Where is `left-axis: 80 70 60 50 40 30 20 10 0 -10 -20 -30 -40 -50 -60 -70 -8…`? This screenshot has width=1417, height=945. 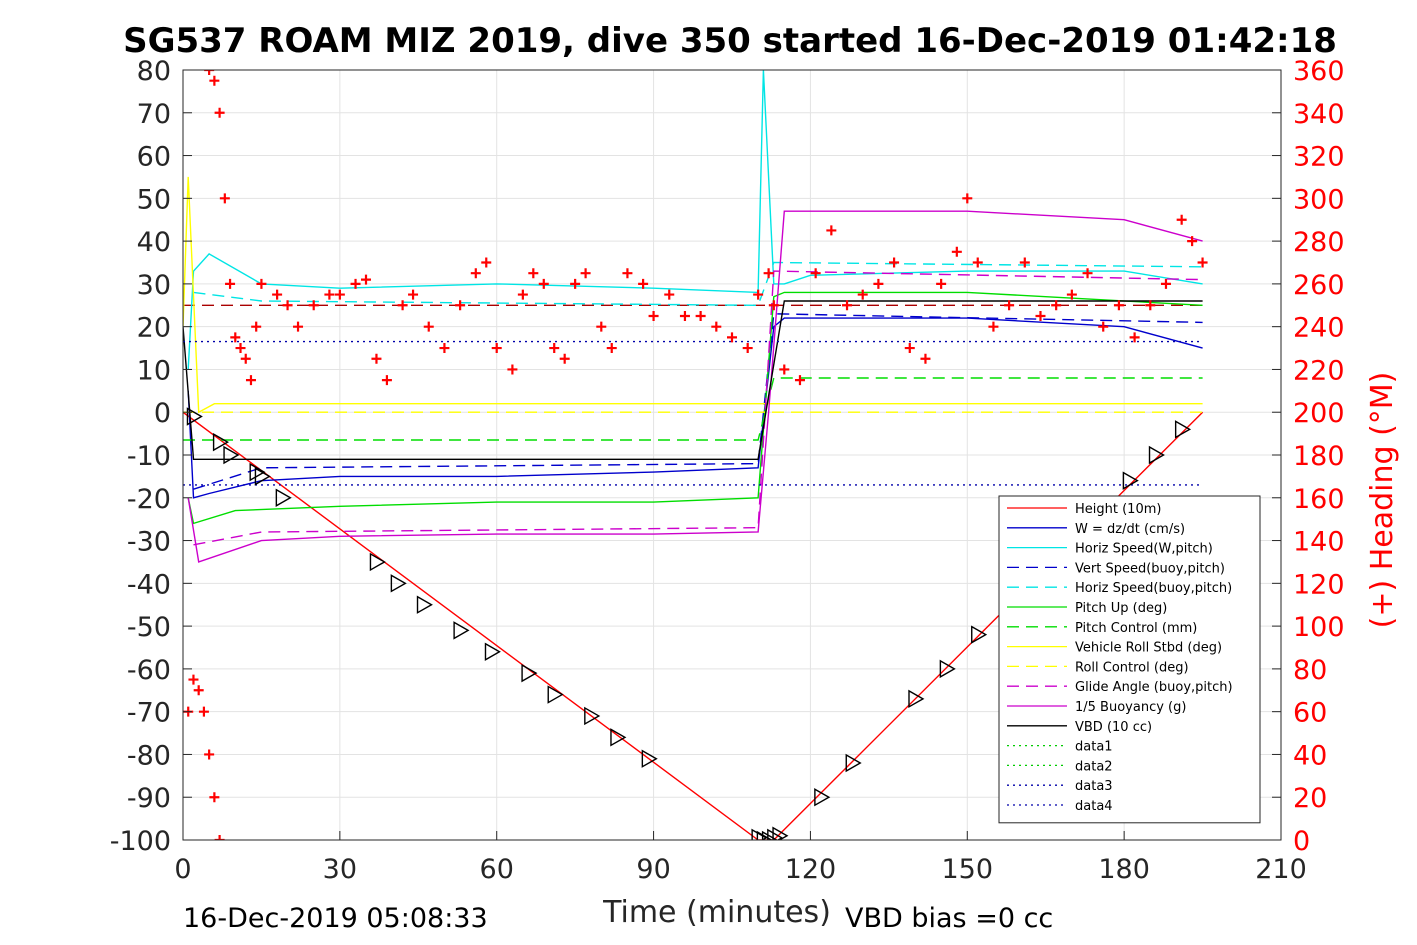 left-axis: 80 70 60 50 40 30 20 10 0 -10 -20 -30 -40 -50 -60 -70 -8… is located at coordinates (151, 456).